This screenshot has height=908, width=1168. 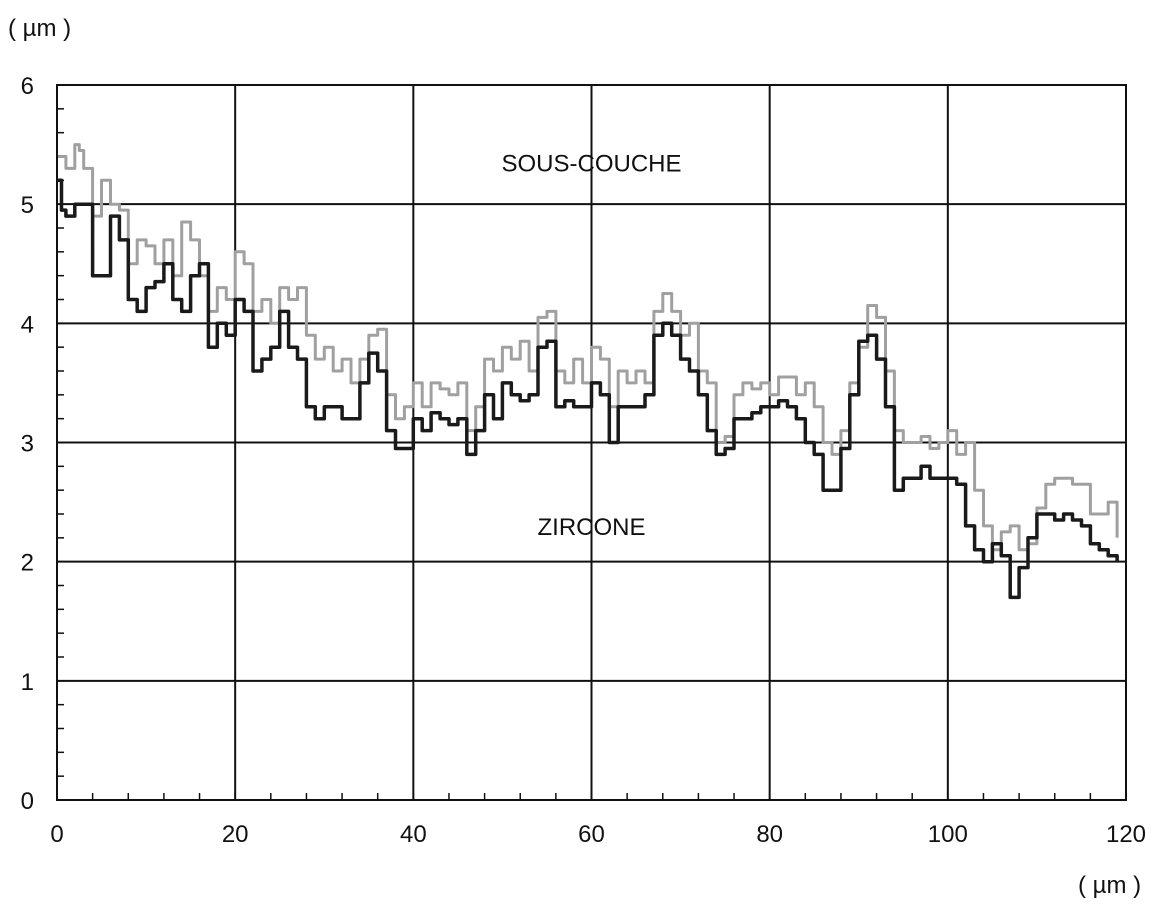 I want to click on x-tick-label: 80, so click(x=769, y=834).